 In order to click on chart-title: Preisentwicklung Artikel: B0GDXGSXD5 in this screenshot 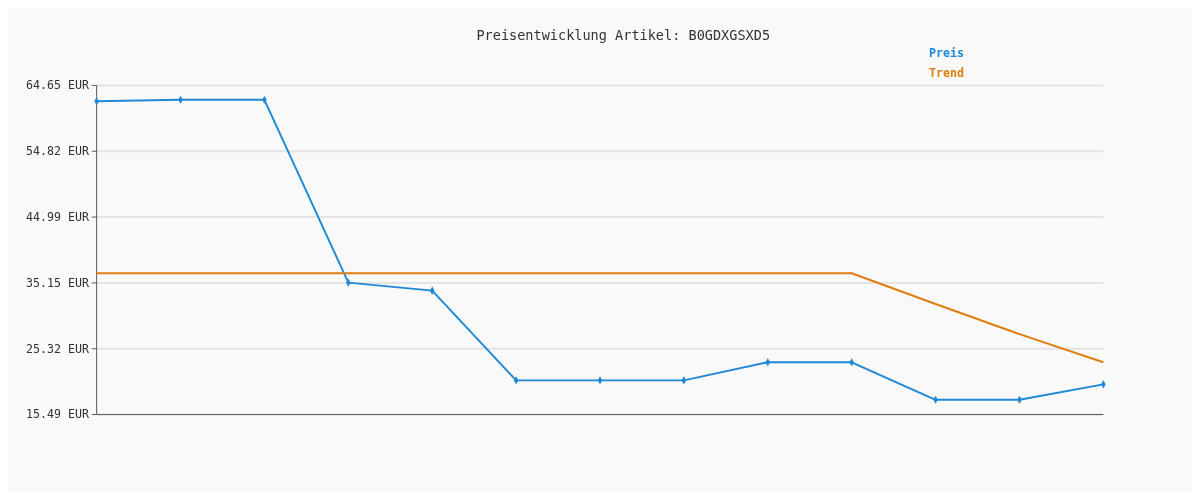, I will do `click(623, 34)`.